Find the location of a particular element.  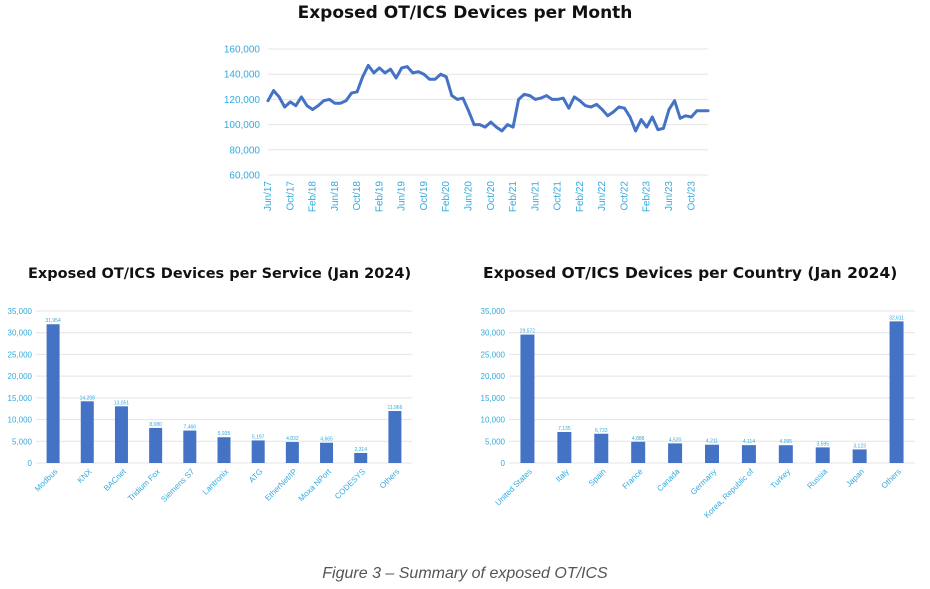

bar-value-label: 14,208 is located at coordinates (88, 398).